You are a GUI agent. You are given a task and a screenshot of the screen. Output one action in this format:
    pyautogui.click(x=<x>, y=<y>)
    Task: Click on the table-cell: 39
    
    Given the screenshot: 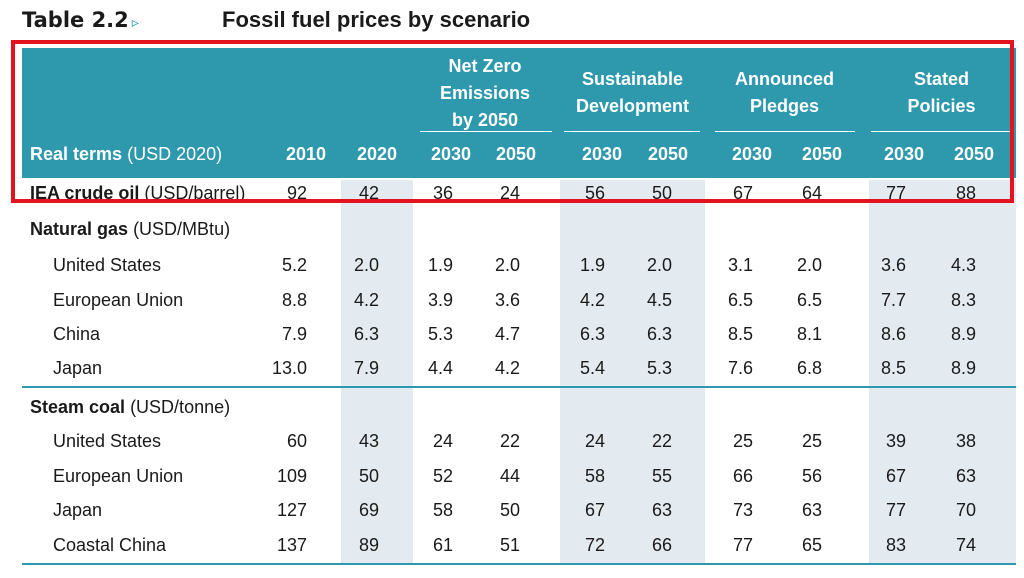 What is the action you would take?
    pyautogui.click(x=895, y=441)
    